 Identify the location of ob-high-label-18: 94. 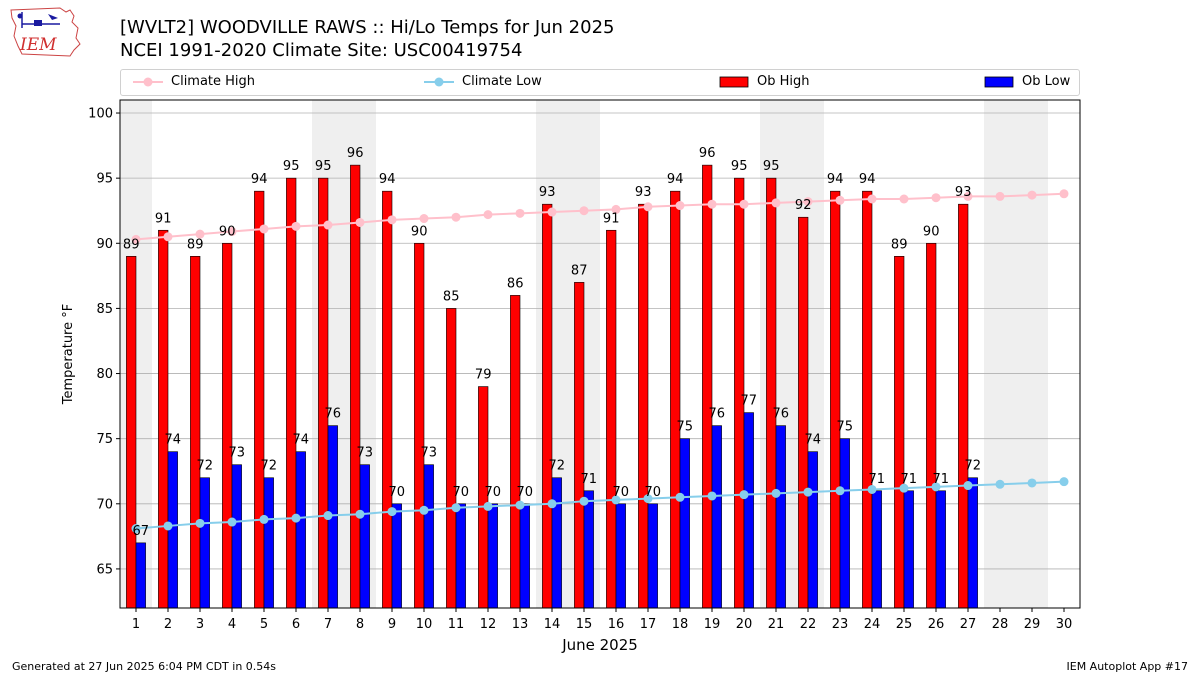
(675, 179).